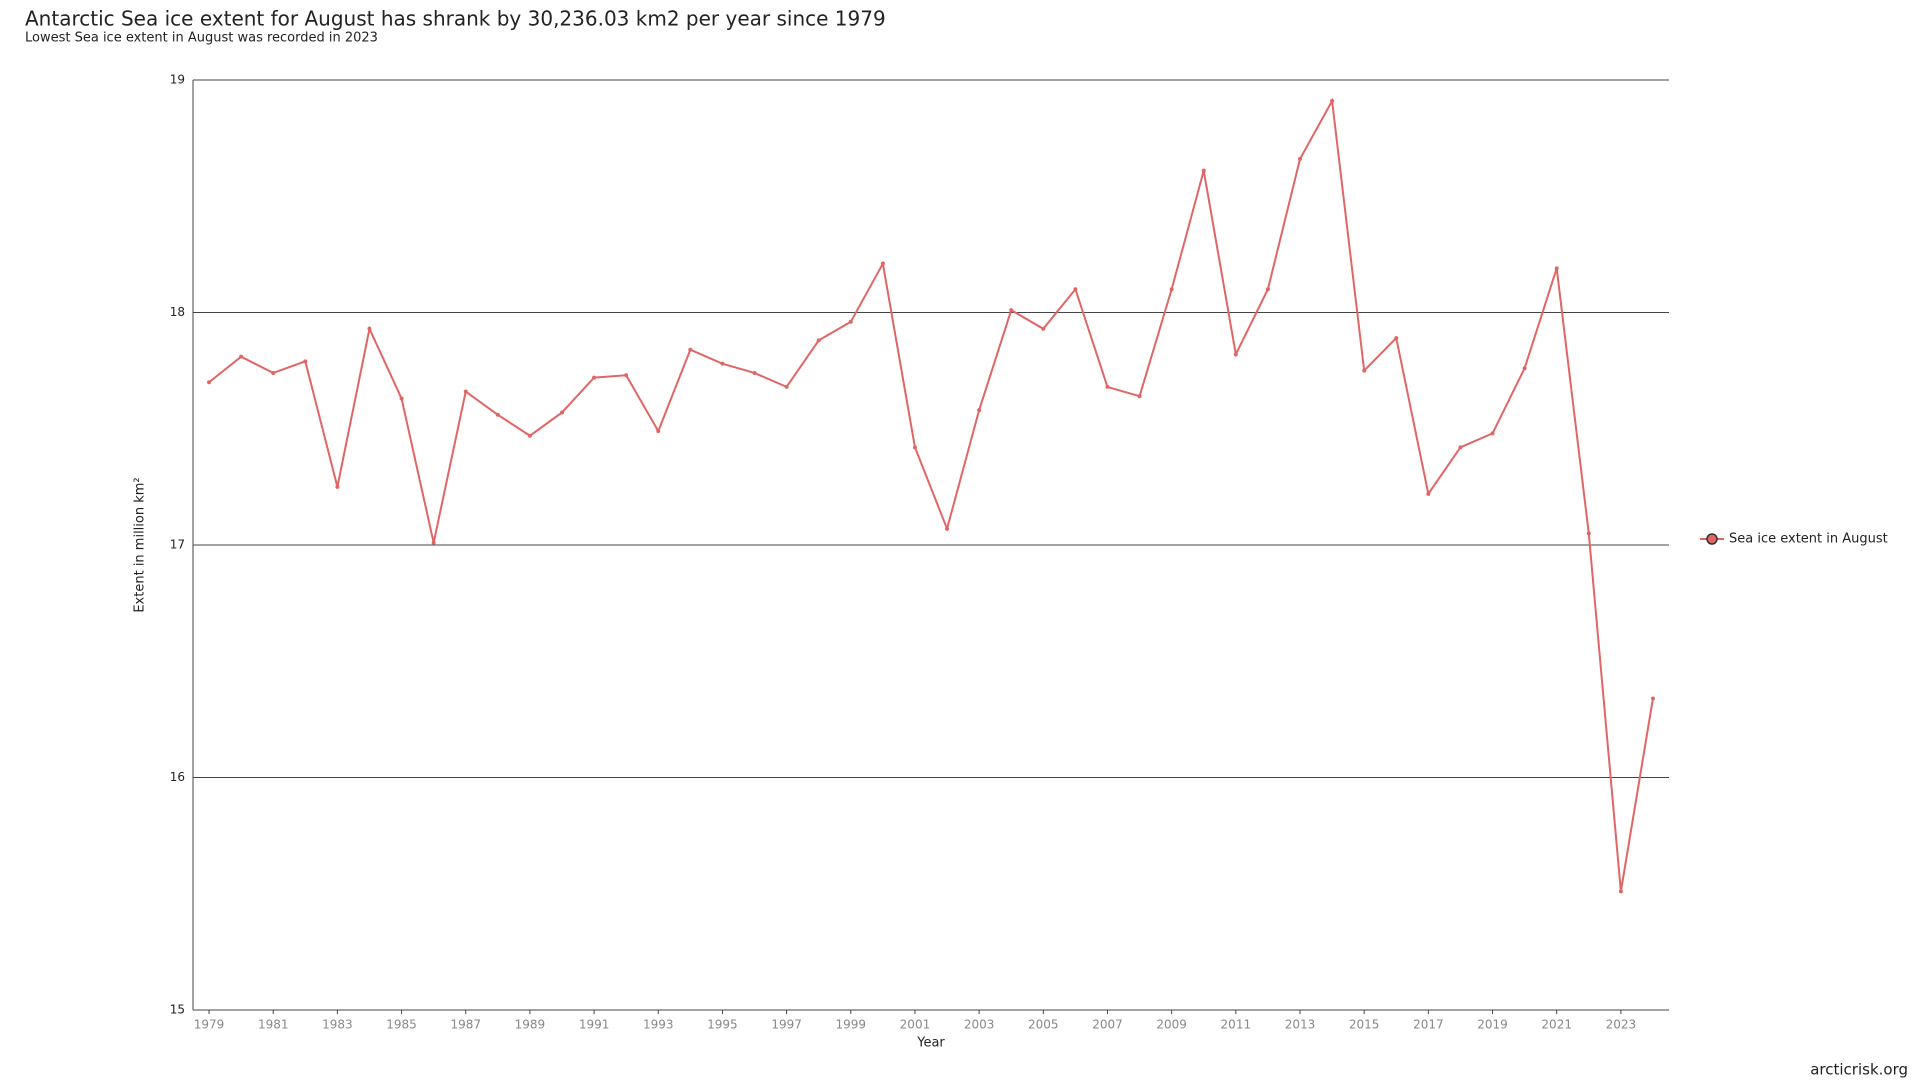  Describe the element at coordinates (530, 1025) in the screenshot. I see `x-tick-label: 1989` at that location.